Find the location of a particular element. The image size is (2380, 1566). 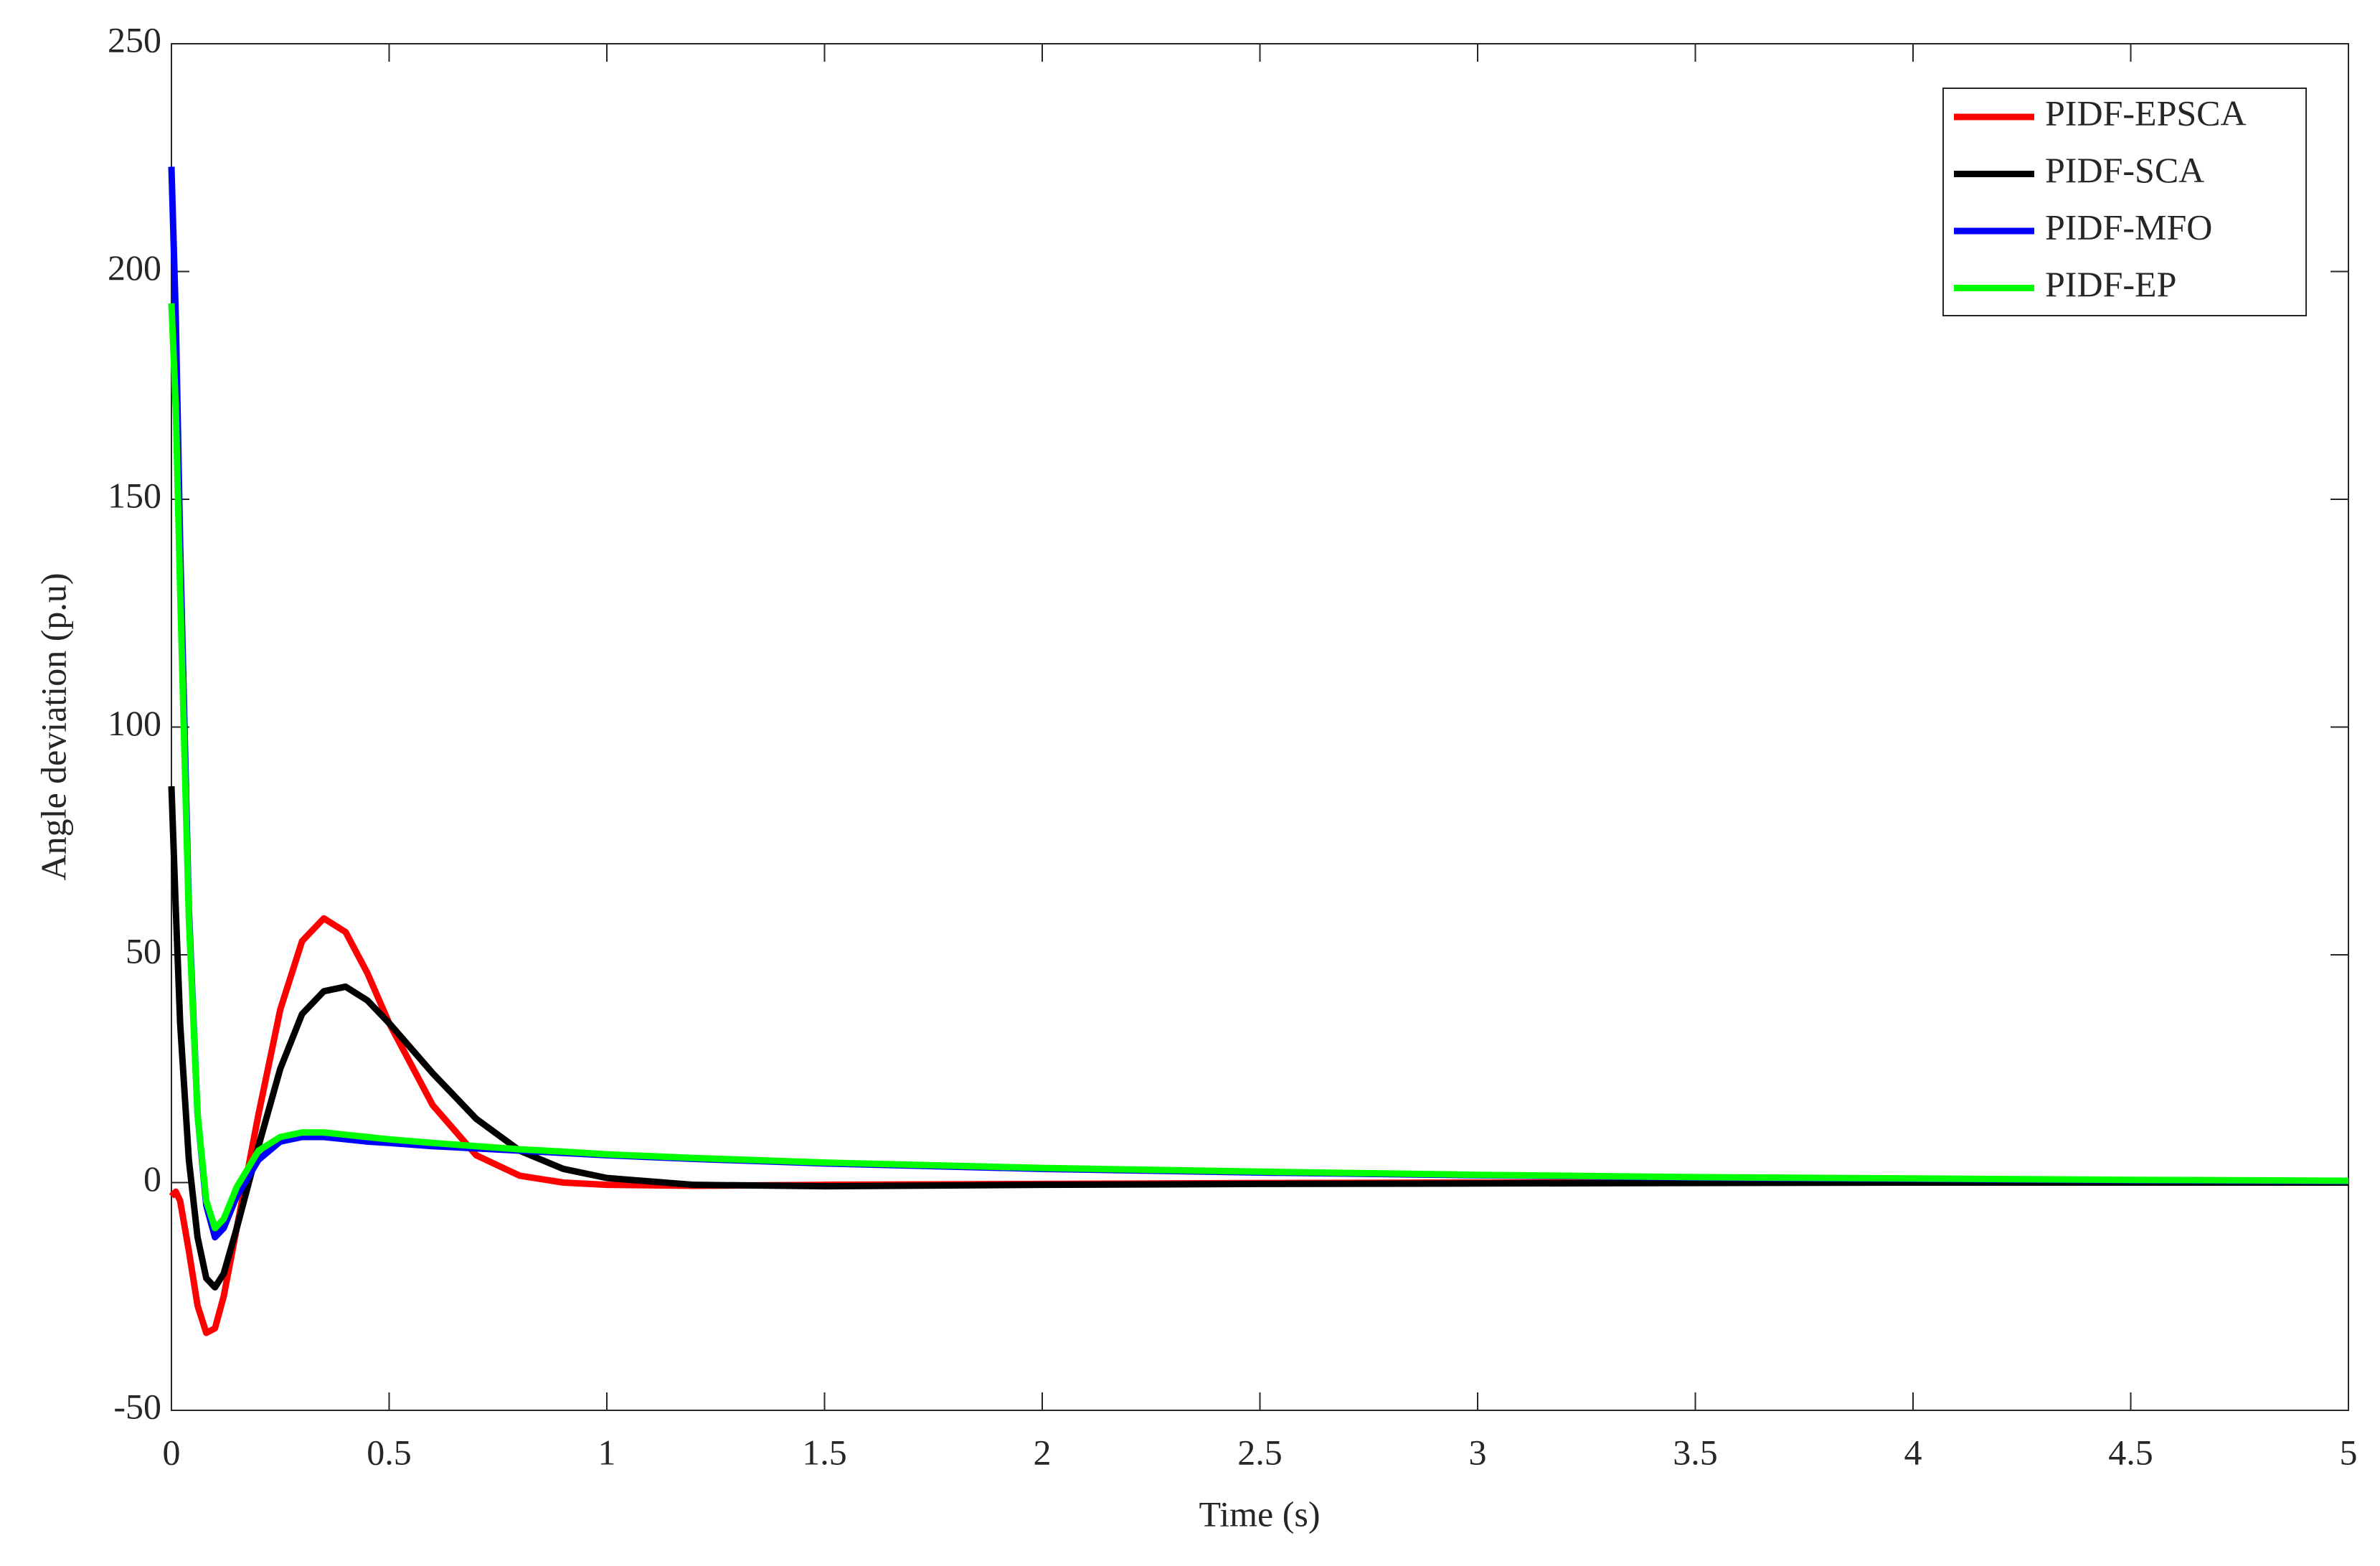

x-tick-label: 4.5 is located at coordinates (2130, 1452).